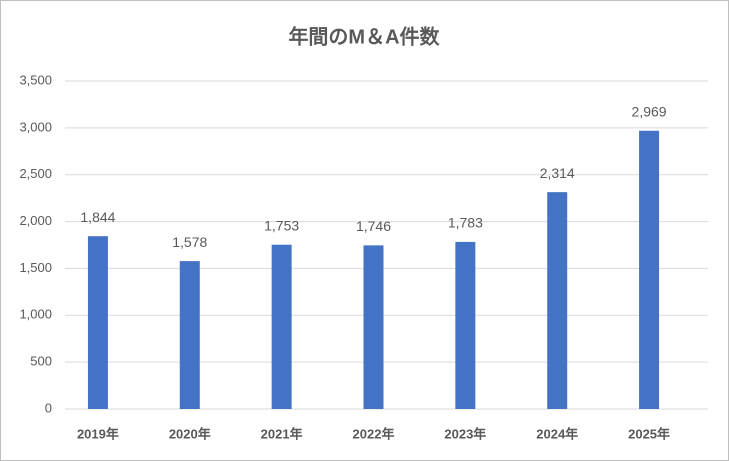 The width and height of the screenshot is (729, 461). Describe the element at coordinates (35, 267) in the screenshot. I see `y-tick-label: 1,500` at that location.